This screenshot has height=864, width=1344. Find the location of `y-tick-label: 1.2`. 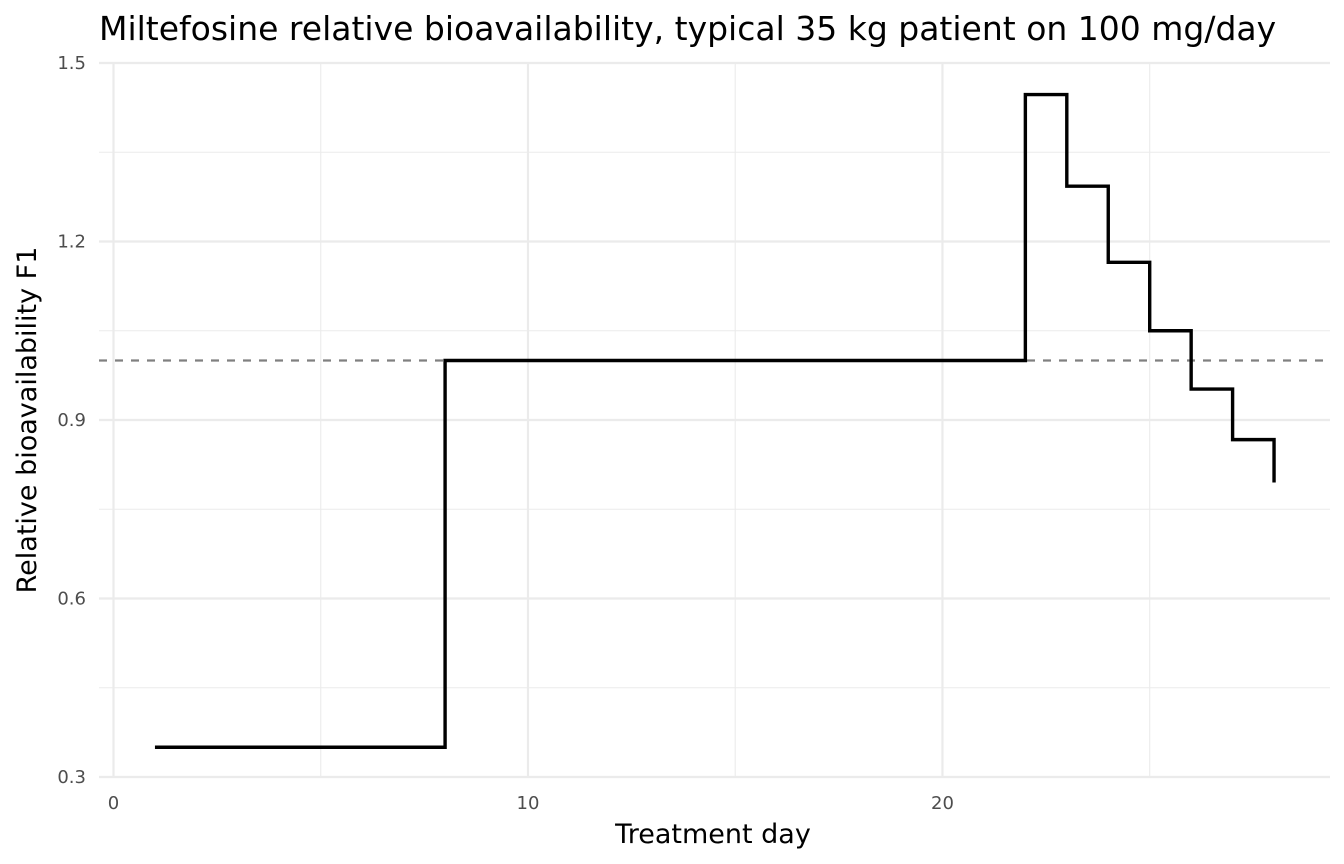

y-tick-label: 1.2 is located at coordinates (71, 242).